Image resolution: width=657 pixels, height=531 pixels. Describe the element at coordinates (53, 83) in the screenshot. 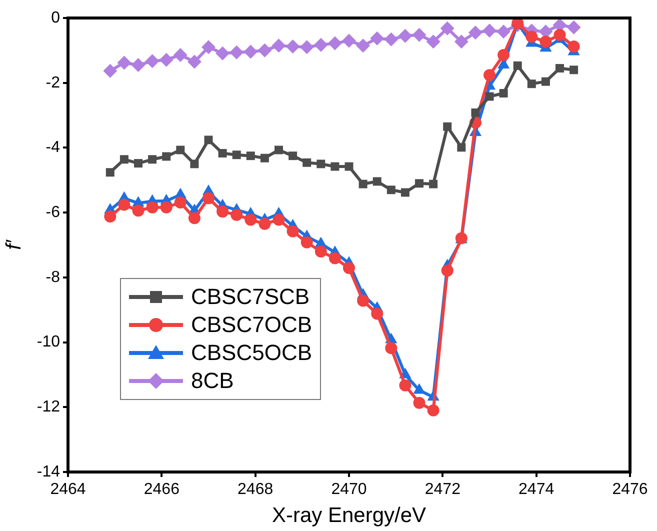

I see `y-tick-label: -2` at that location.